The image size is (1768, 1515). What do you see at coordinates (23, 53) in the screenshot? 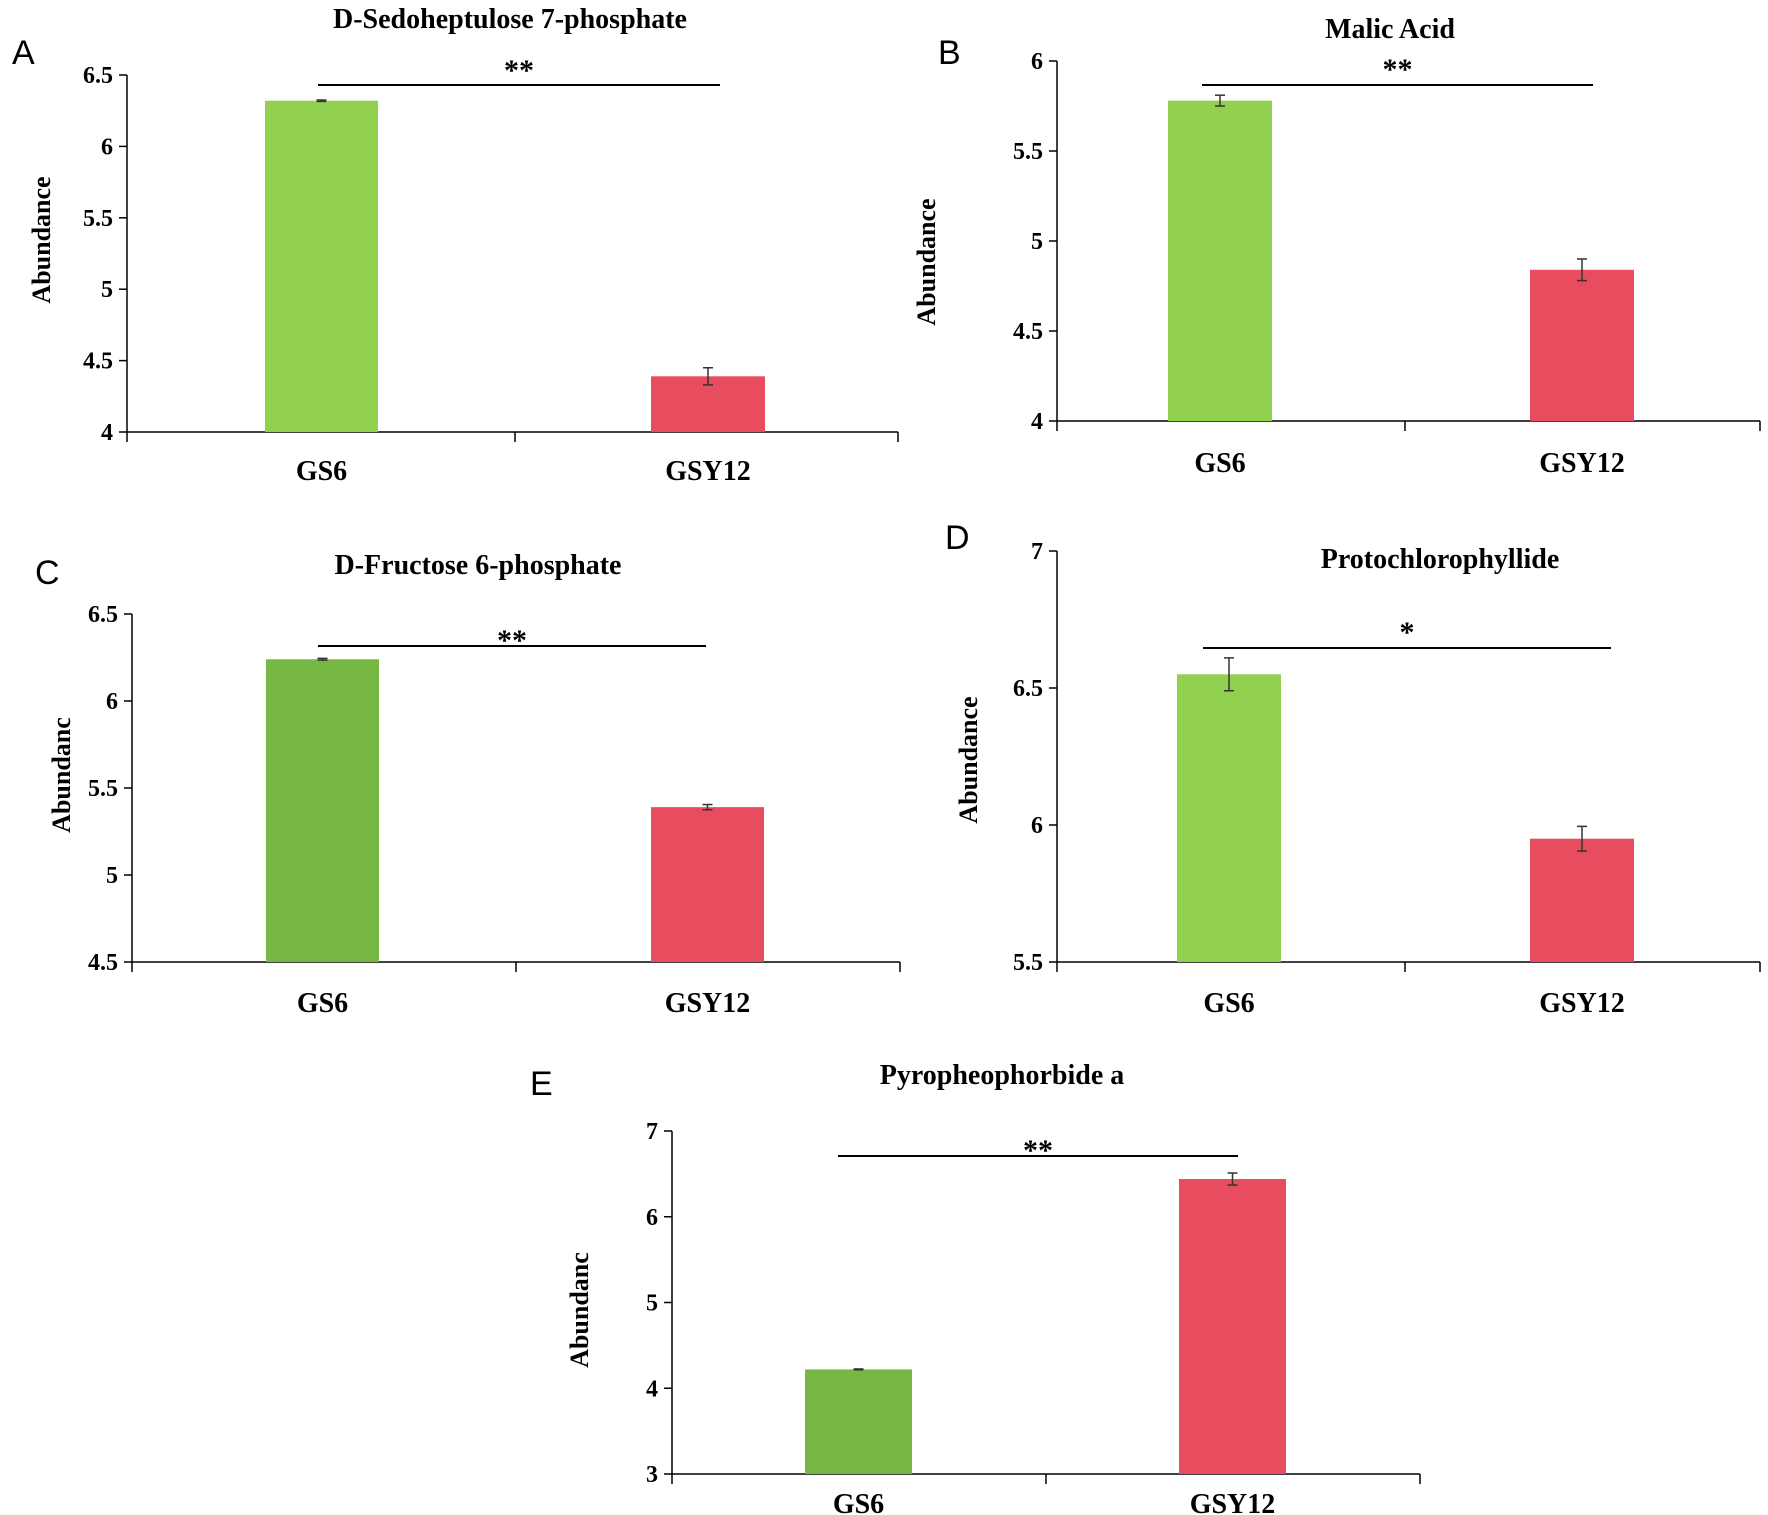
I see `panel-letter: A` at bounding box center [23, 53].